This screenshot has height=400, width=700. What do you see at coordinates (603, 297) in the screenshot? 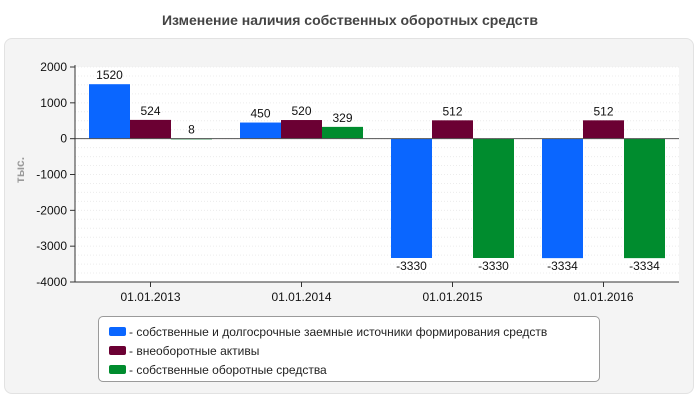
I see `x-tick-label: 01.01.2016` at bounding box center [603, 297].